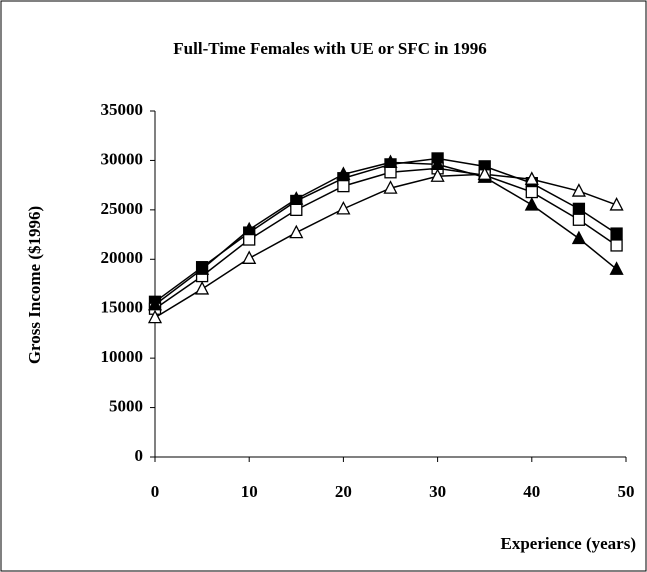 This screenshot has height=572, width=647. Describe the element at coordinates (139, 455) in the screenshot. I see `y-tick-label: 0` at that location.